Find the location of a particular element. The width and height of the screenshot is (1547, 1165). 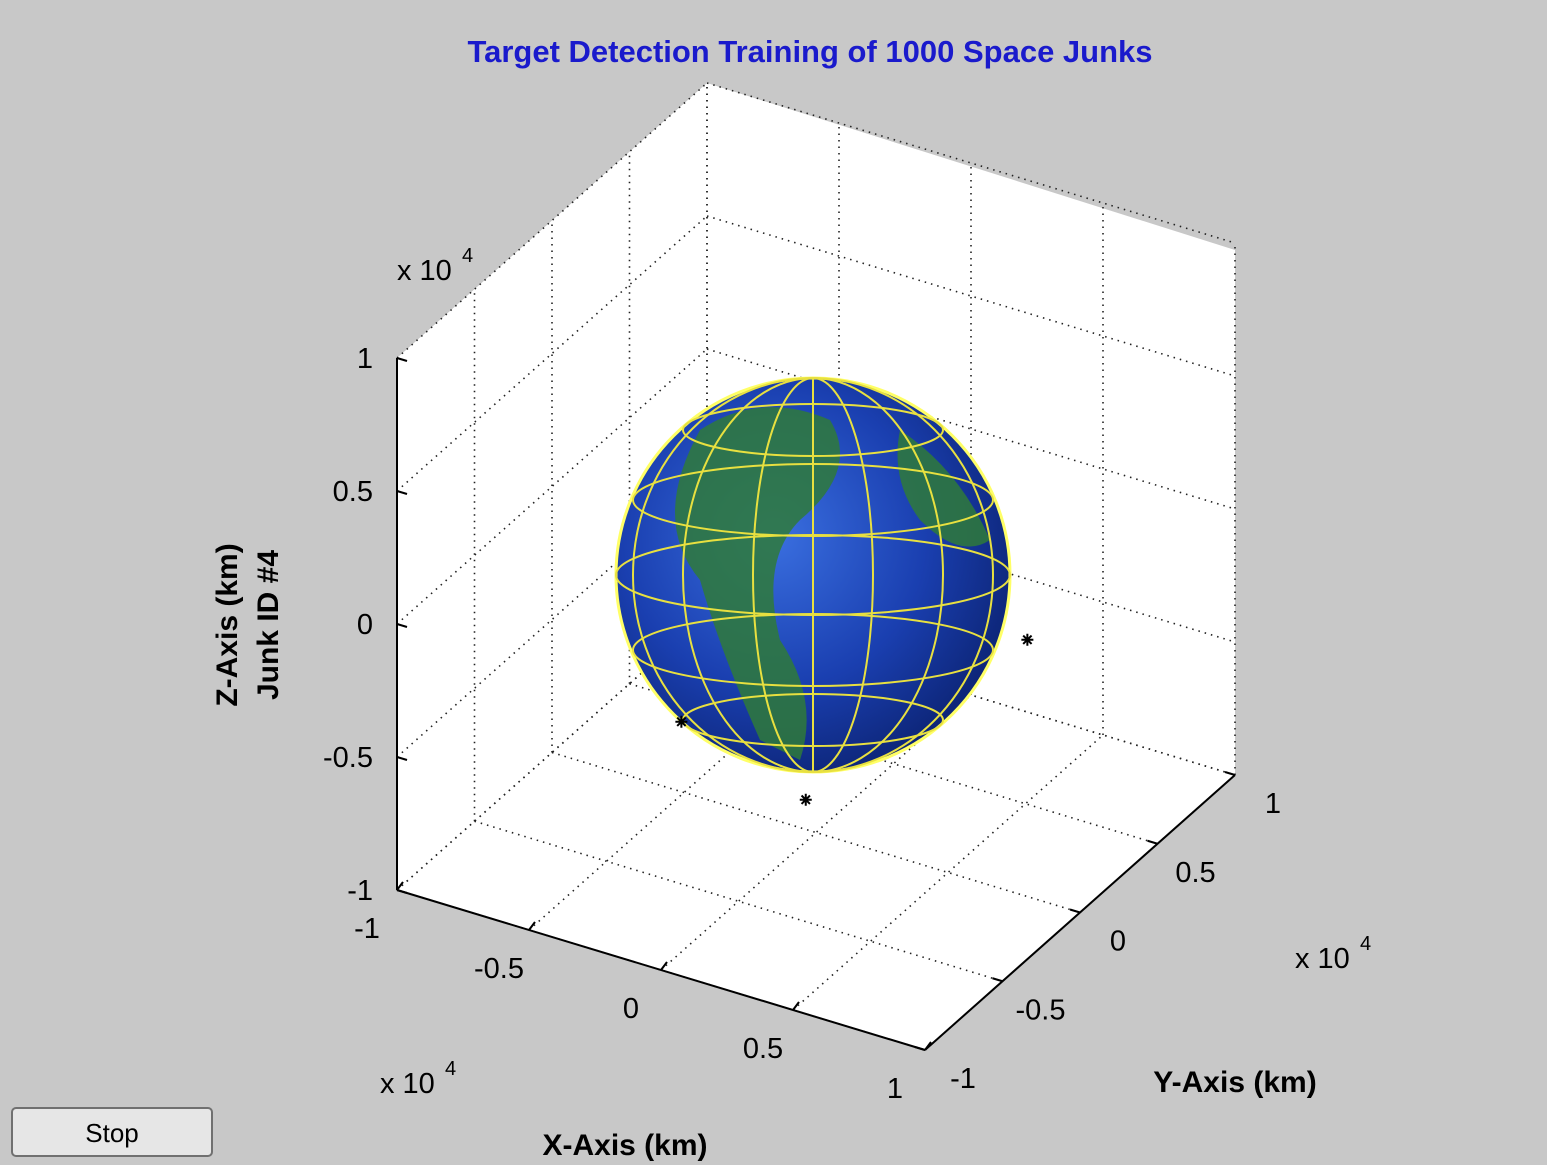

z-multiplier: x 10 4 is located at coordinates (435, 266).